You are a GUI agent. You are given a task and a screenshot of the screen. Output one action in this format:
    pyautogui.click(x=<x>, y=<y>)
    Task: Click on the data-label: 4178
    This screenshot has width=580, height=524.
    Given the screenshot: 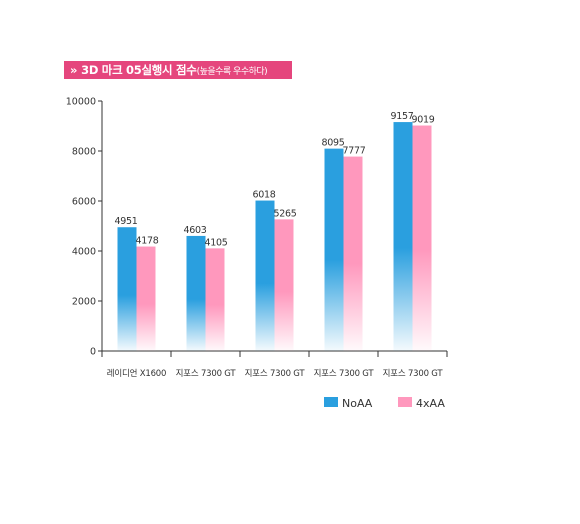 What is the action you would take?
    pyautogui.click(x=147, y=241)
    